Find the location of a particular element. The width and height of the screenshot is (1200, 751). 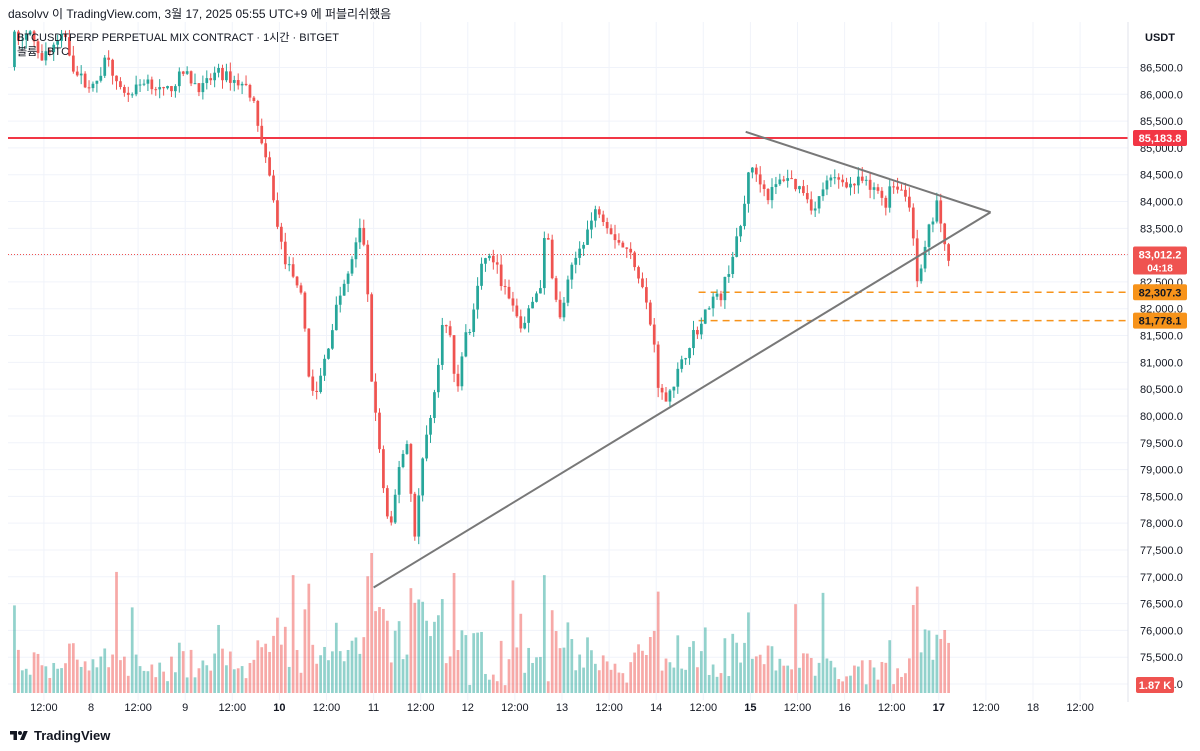

price-tag-bg is located at coordinates (1160, 138).